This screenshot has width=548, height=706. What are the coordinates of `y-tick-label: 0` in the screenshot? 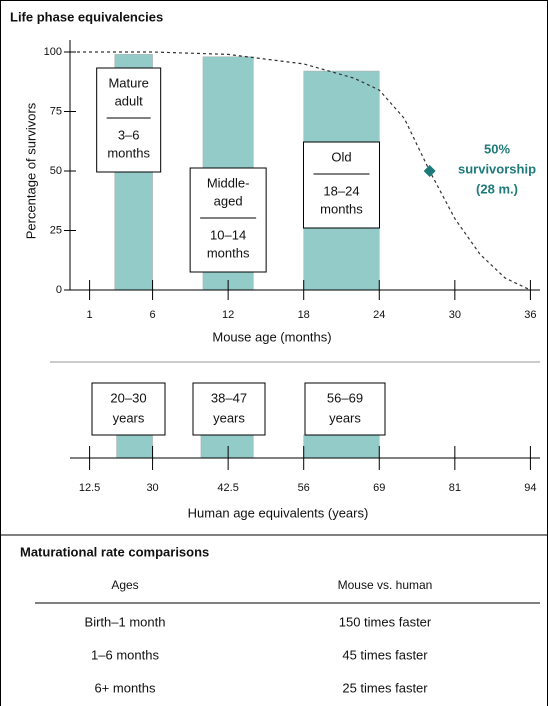 It's located at (59, 290).